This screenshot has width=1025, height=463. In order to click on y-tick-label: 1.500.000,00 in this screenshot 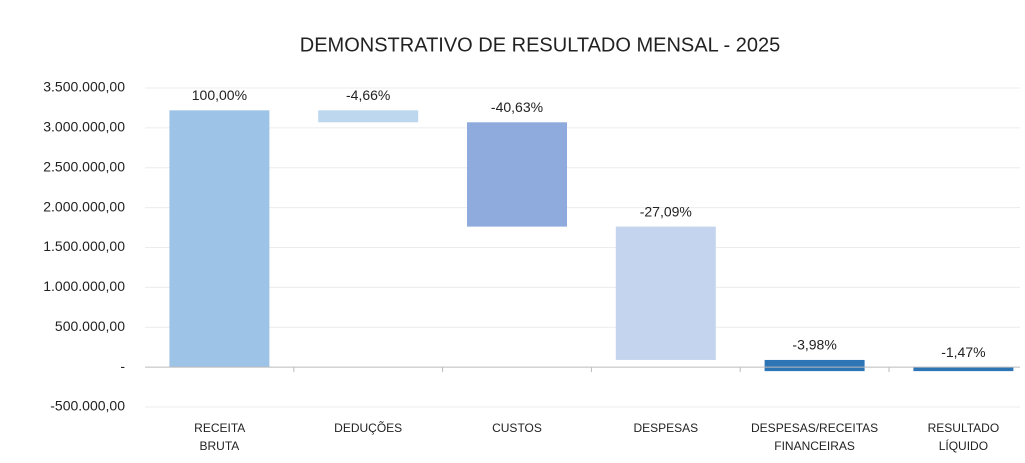, I will do `click(84, 246)`.